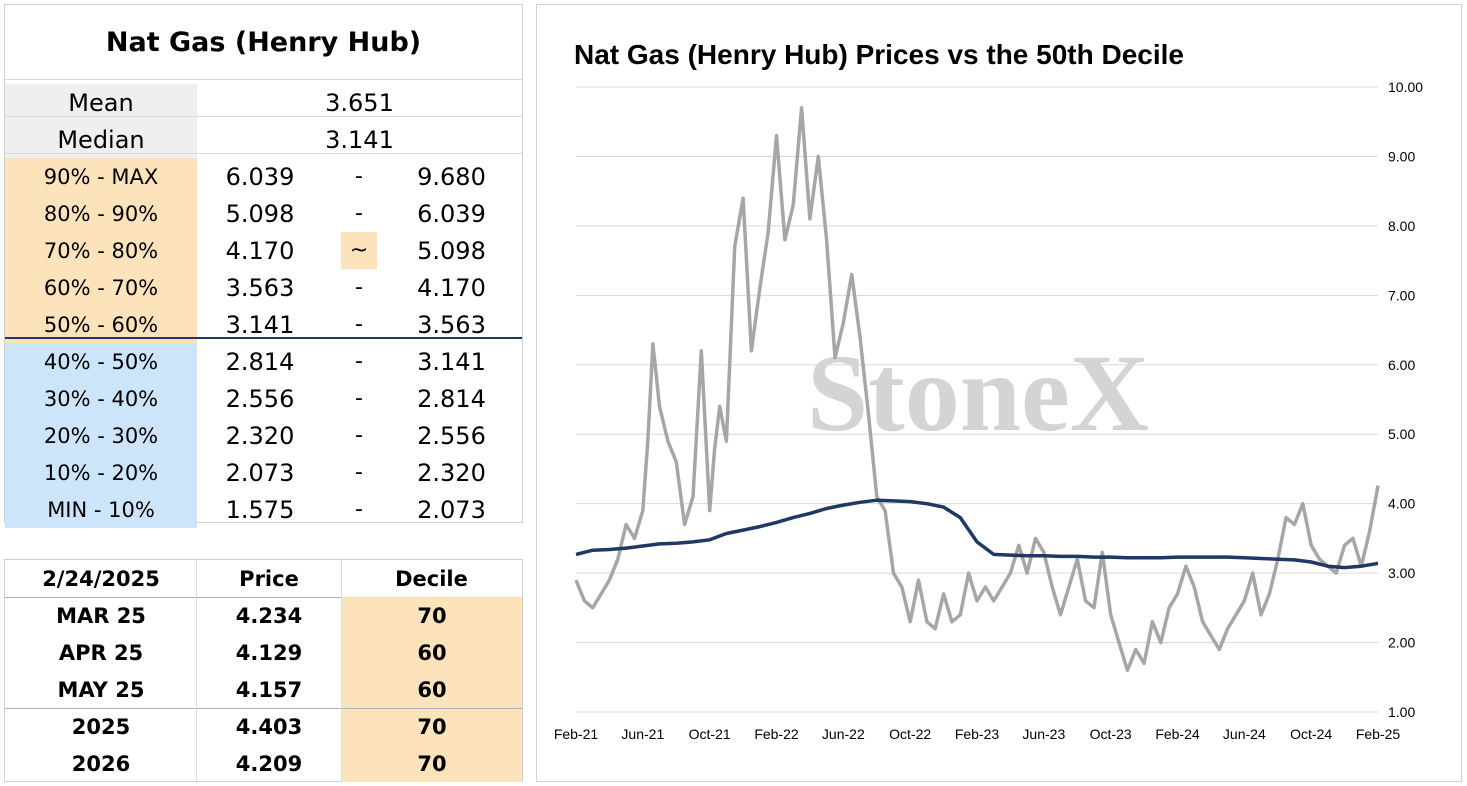 The width and height of the screenshot is (1467, 786). Describe the element at coordinates (260, 361) in the screenshot. I see `decile-low: 2.814` at that location.